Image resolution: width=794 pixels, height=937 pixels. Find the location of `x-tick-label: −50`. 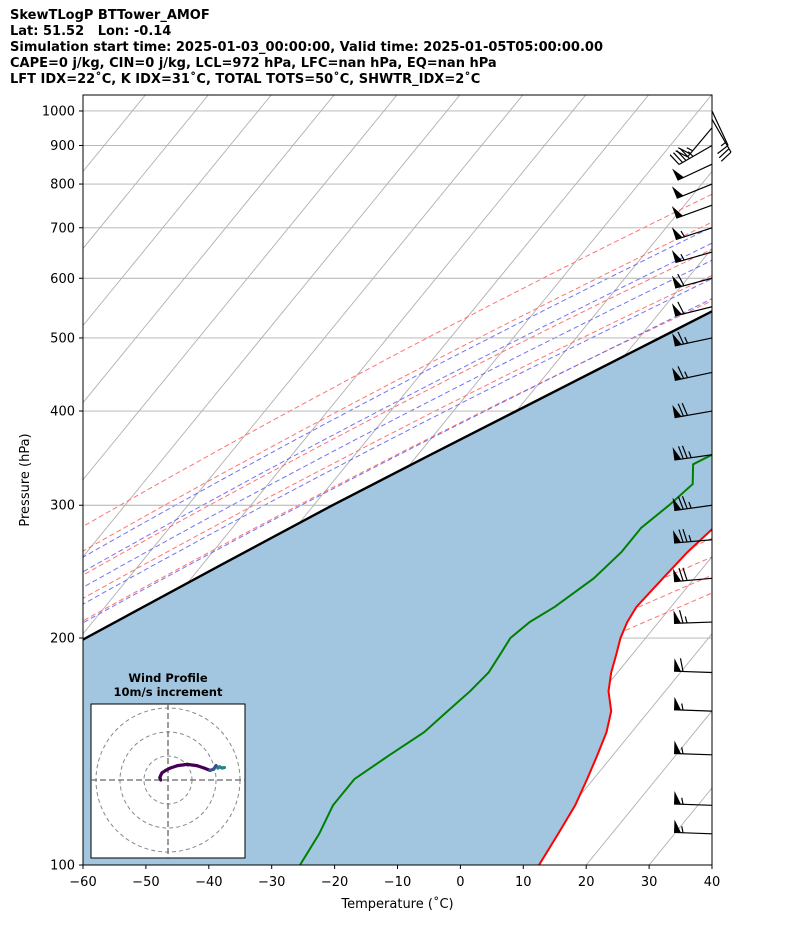

x-tick-label: −50 is located at coordinates (145, 882).